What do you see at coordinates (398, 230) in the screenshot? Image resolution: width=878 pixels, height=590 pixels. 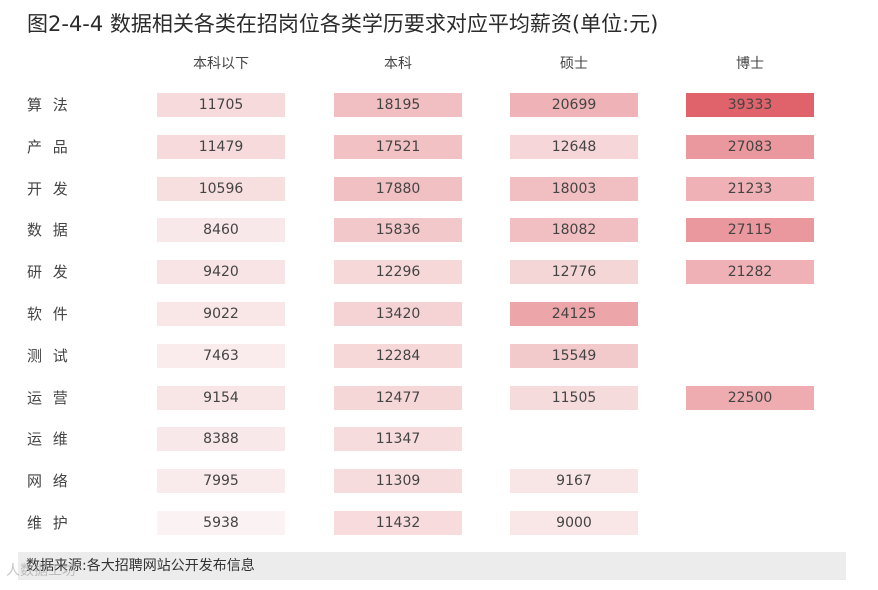 I see `heatmap-cell: 15836` at bounding box center [398, 230].